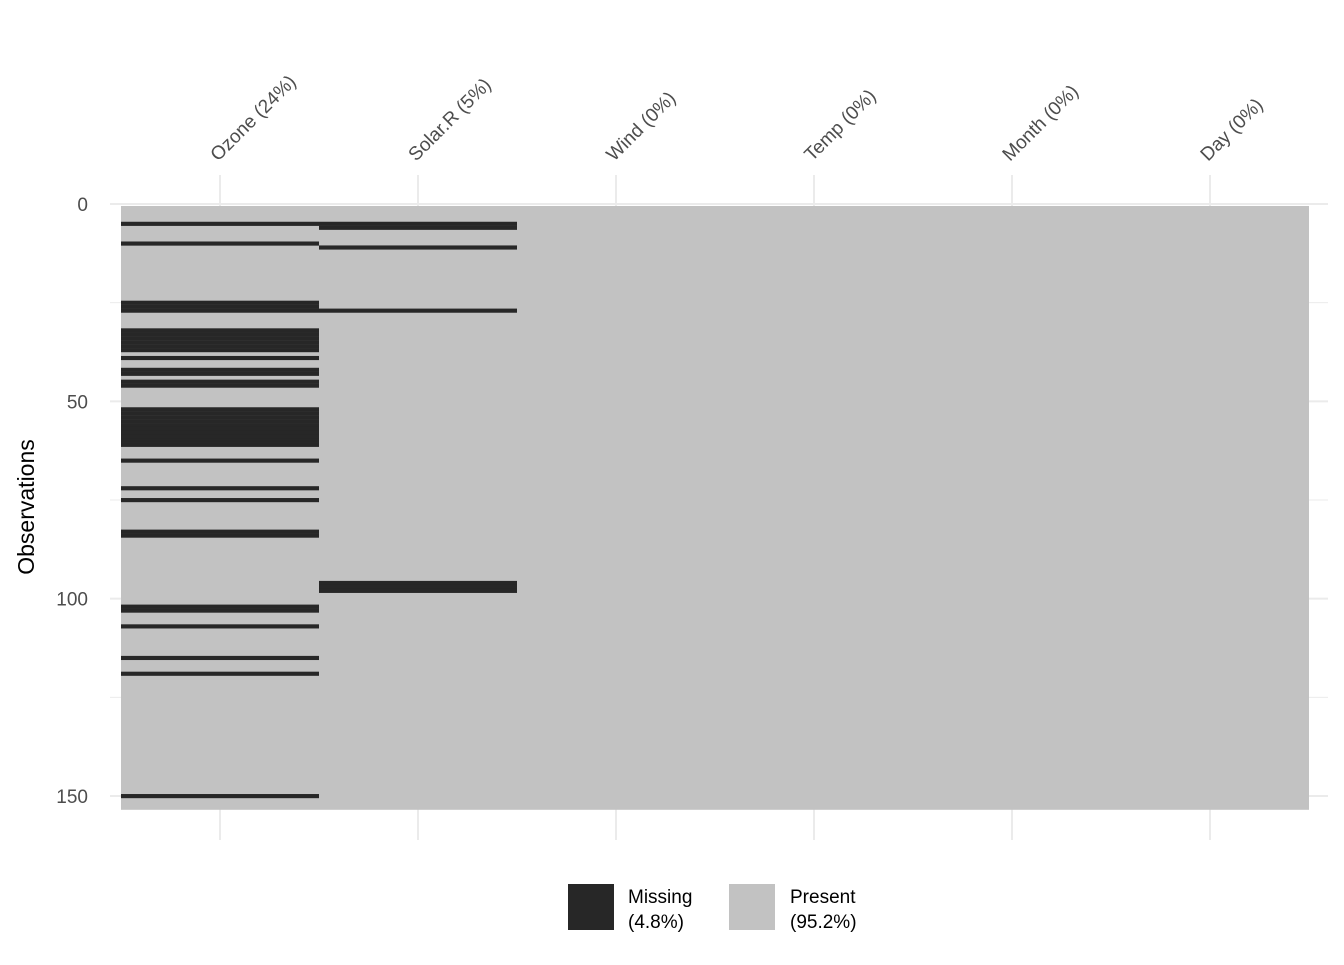 This screenshot has width=1344, height=965. Describe the element at coordinates (72, 600) in the screenshot. I see `y-tick-label: 100` at that location.